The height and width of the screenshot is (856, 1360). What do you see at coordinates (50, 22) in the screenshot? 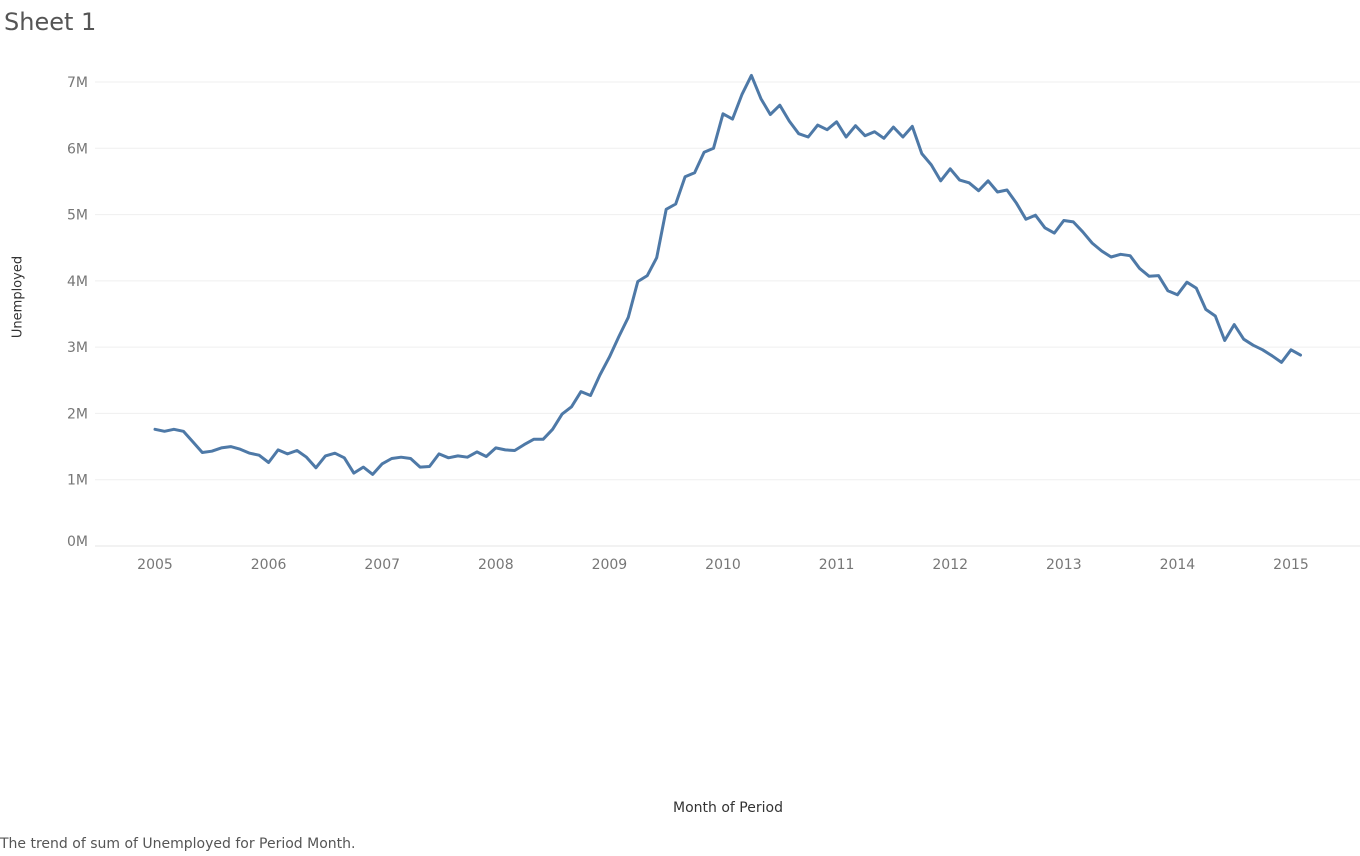
I see `sheet-title: Sheet 1` at bounding box center [50, 22].